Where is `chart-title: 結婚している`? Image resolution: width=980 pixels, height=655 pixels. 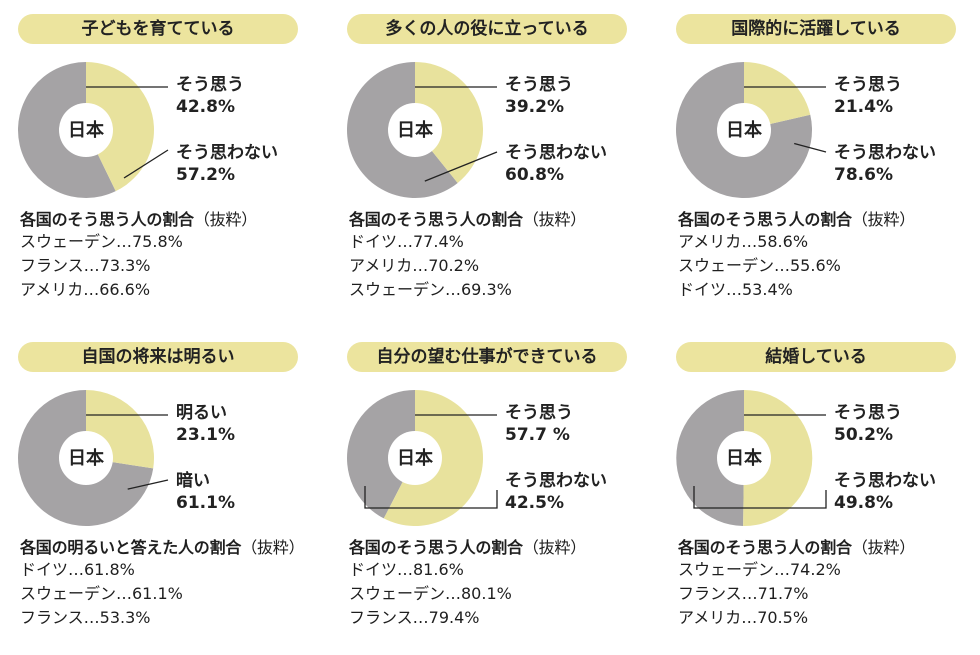 chart-title: 結婚している is located at coordinates (816, 357).